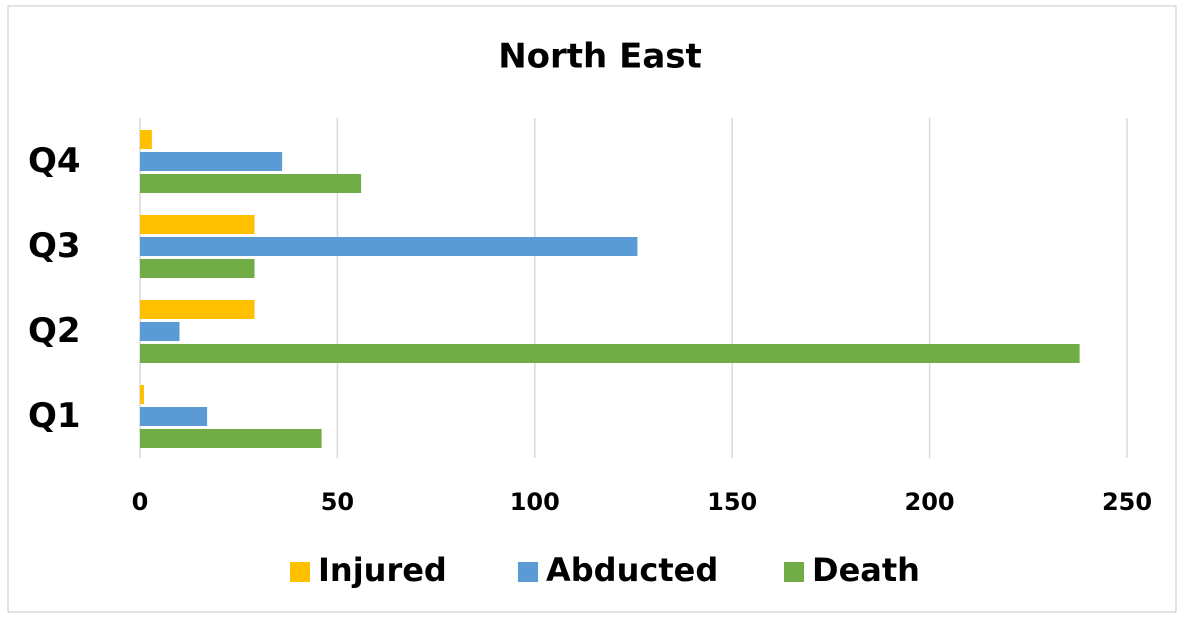 This screenshot has width=1184, height=618. What do you see at coordinates (535, 502) in the screenshot?
I see `x-tick-label: 100` at bounding box center [535, 502].